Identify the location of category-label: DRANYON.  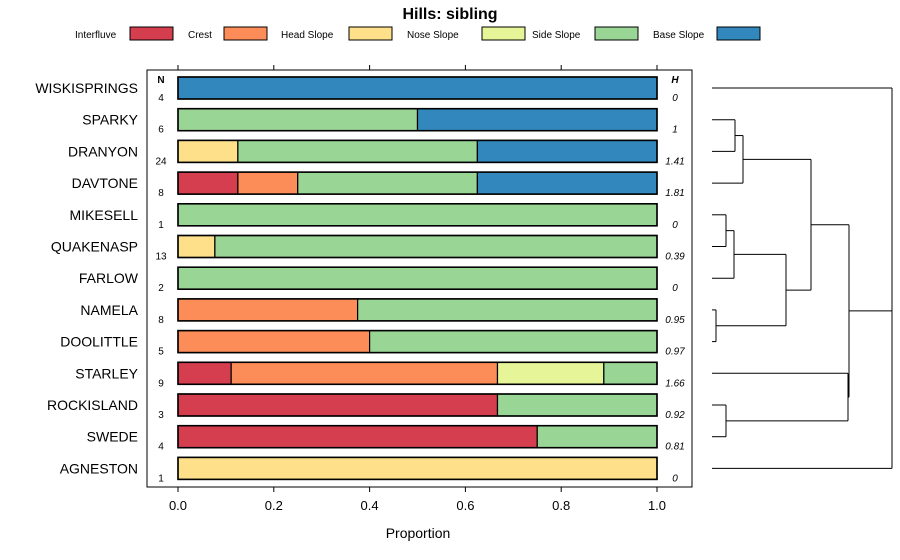
(103, 151).